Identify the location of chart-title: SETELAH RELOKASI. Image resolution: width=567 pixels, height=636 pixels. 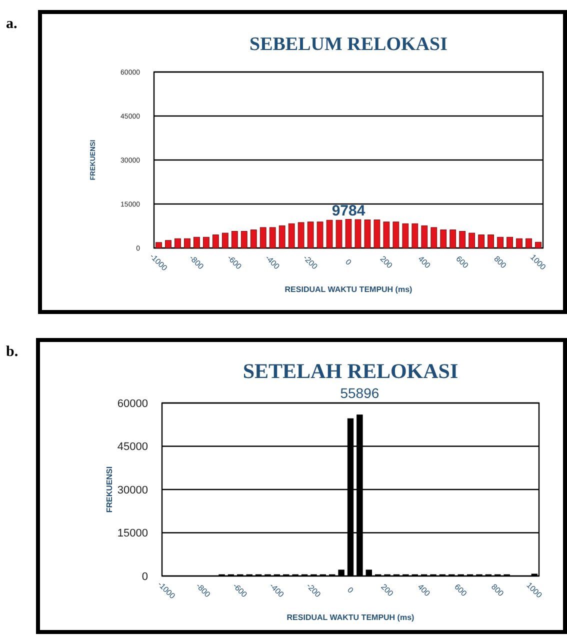
(350, 371).